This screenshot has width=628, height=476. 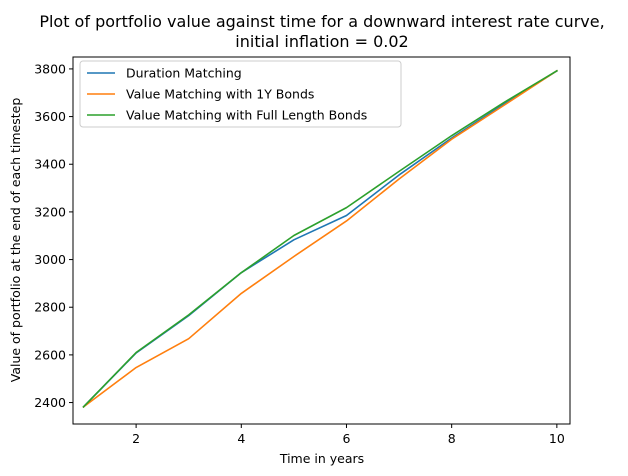 What do you see at coordinates (50, 68) in the screenshot?
I see `y-tick-label: 3800` at bounding box center [50, 68].